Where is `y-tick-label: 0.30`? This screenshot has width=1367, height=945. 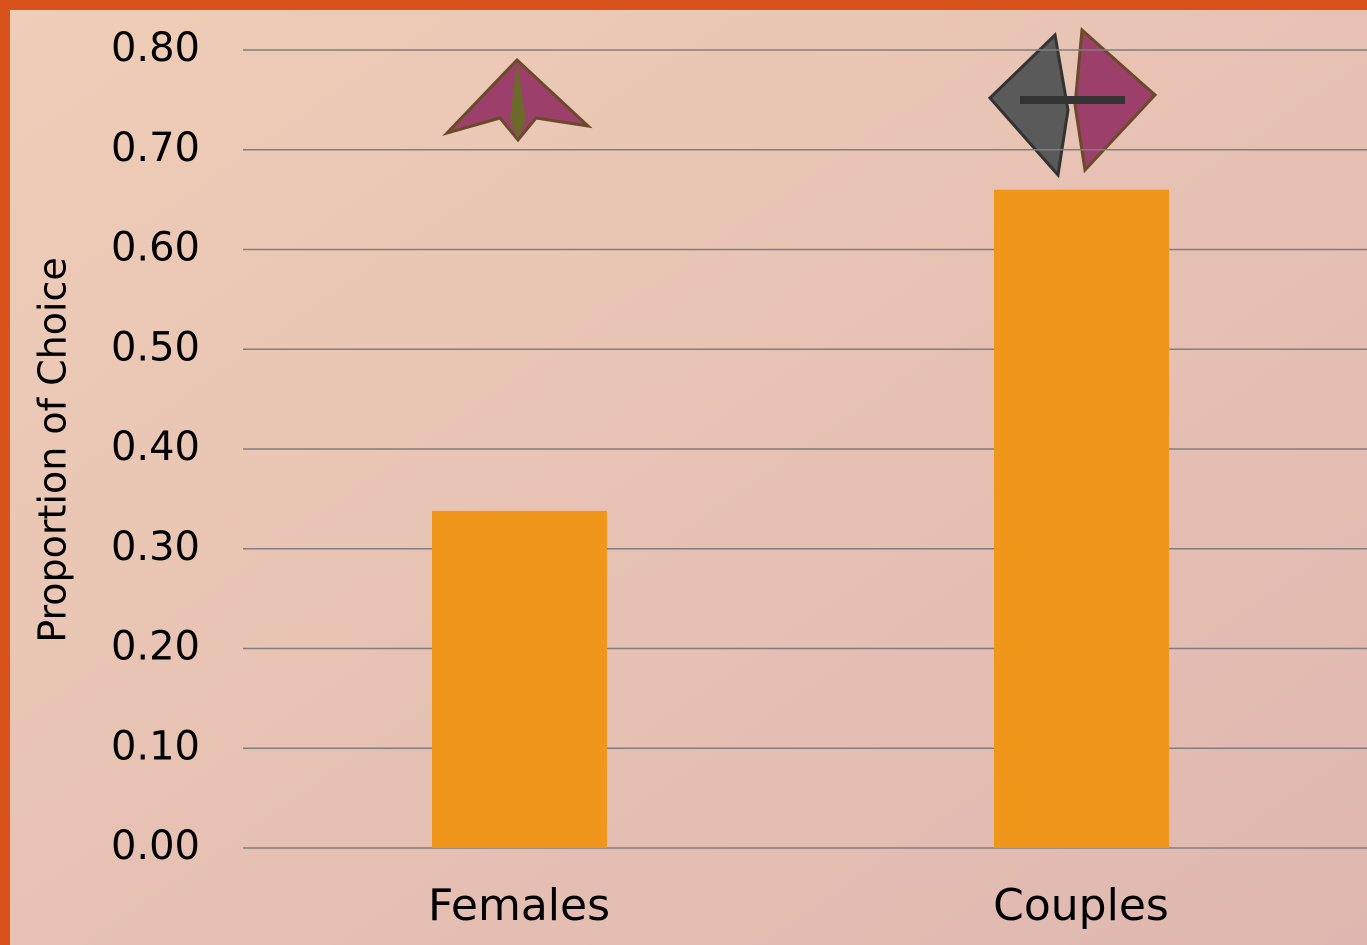 y-tick-label: 0.30 is located at coordinates (155, 547).